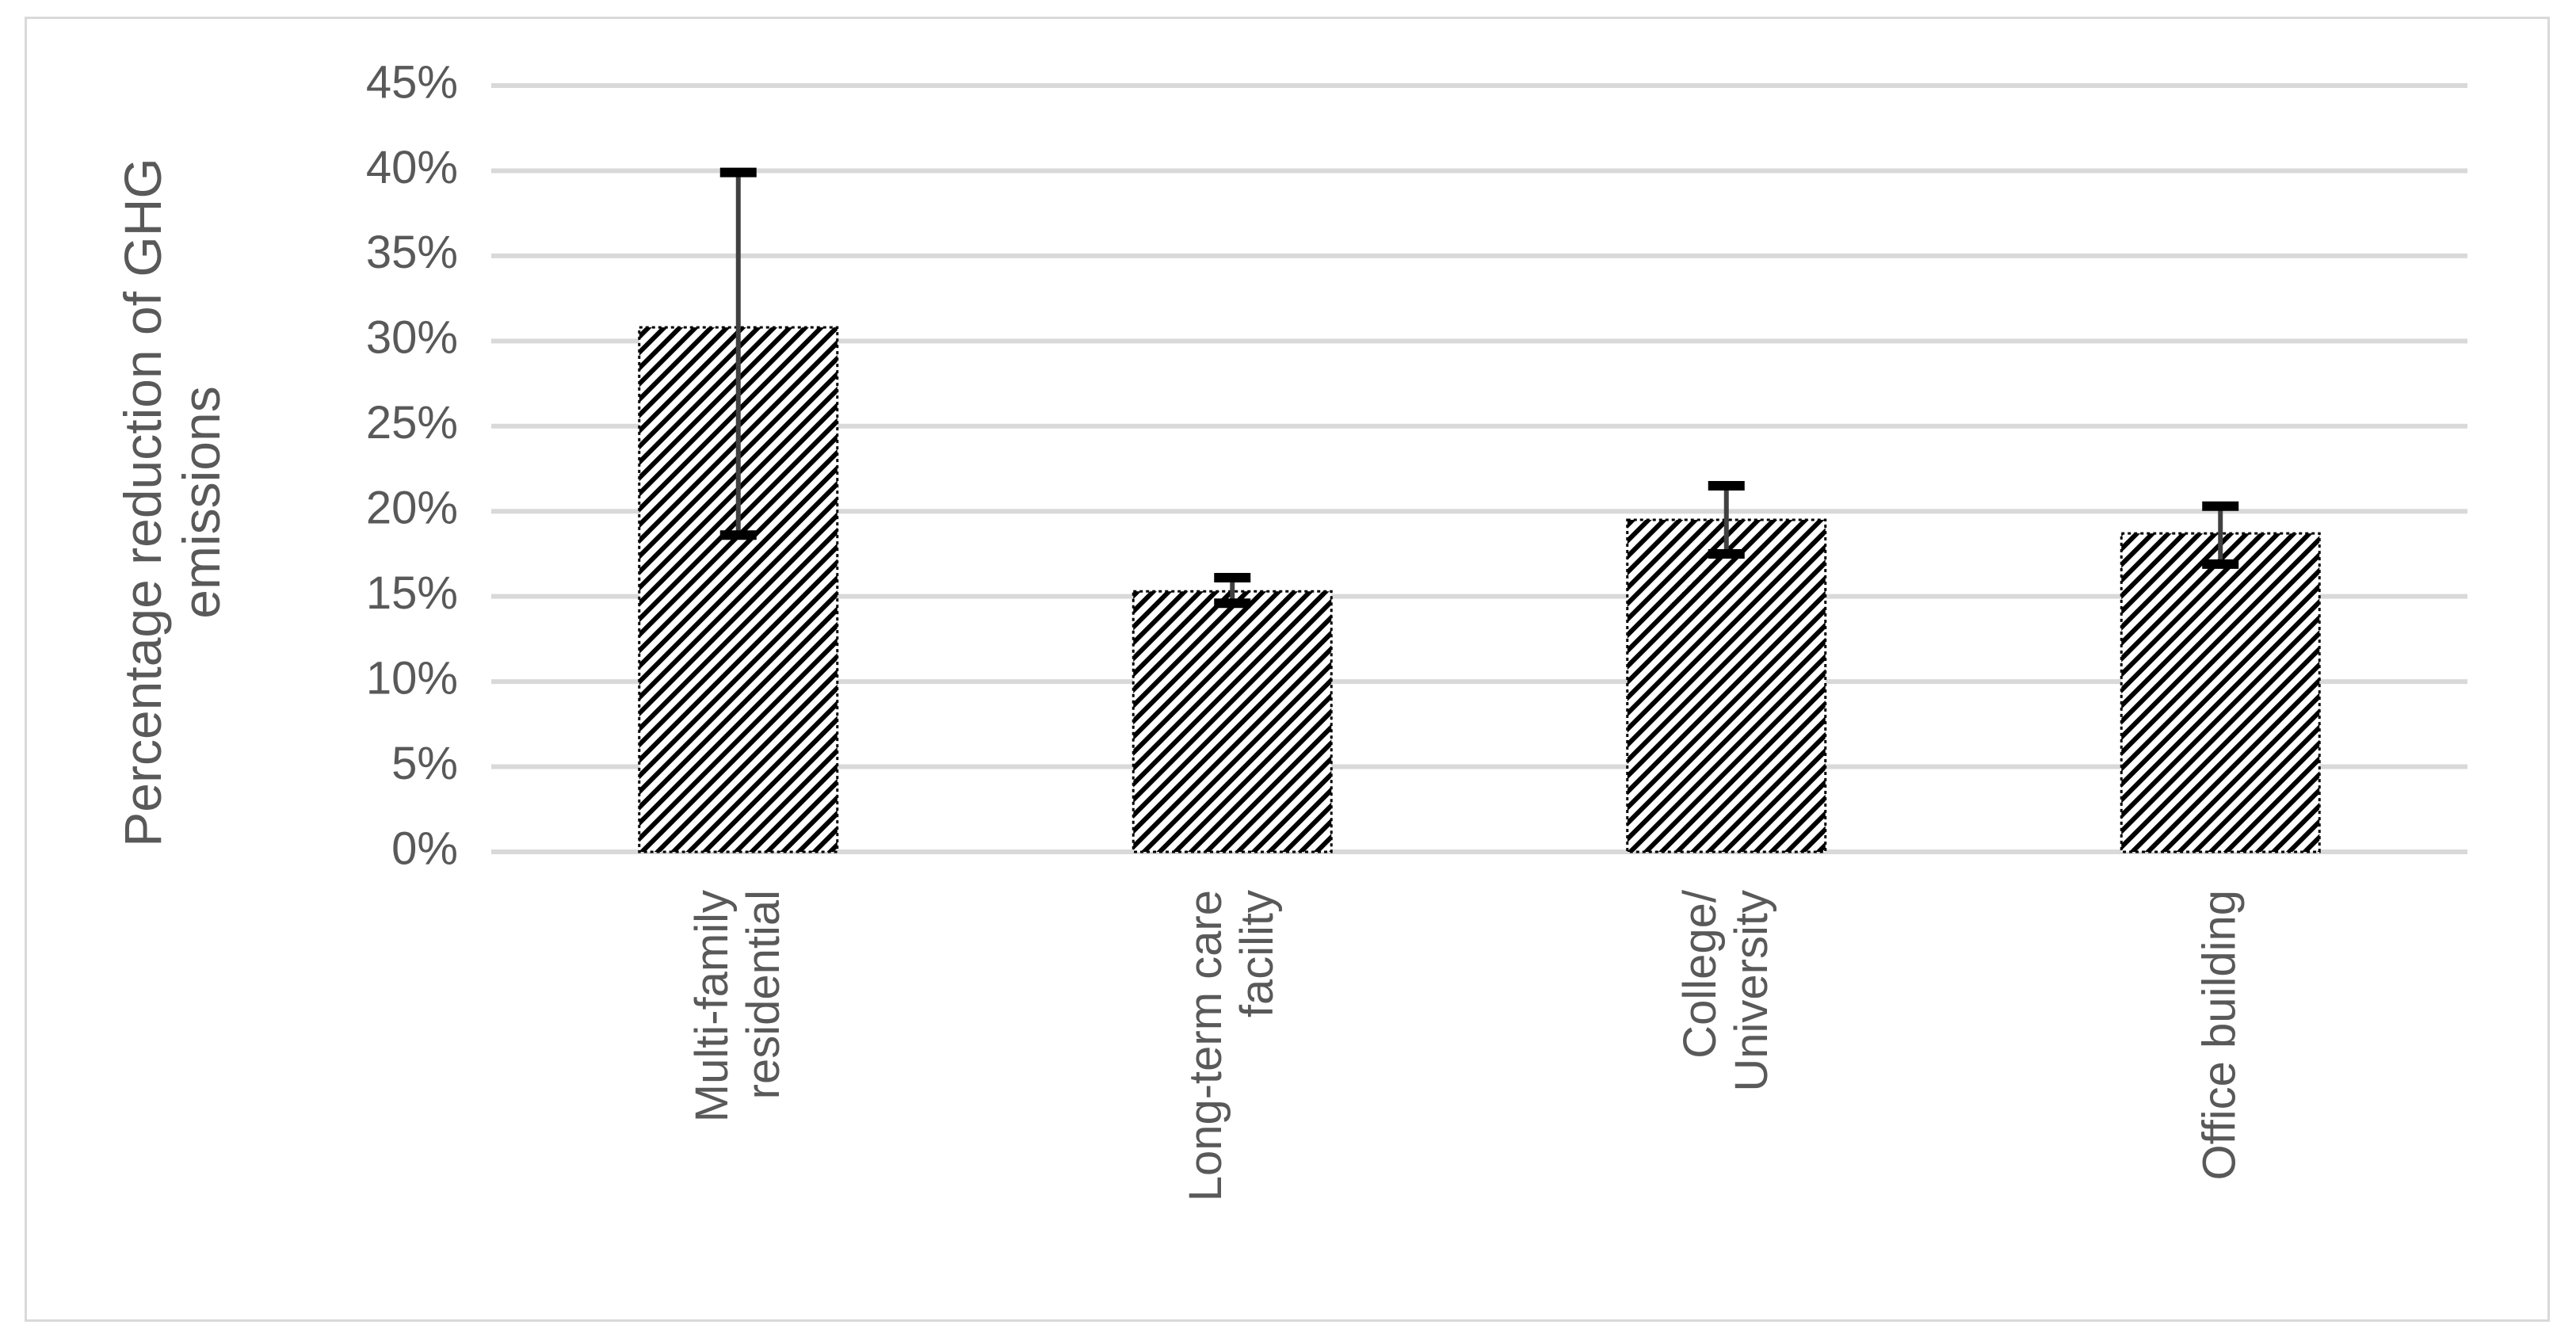 The height and width of the screenshot is (1340, 2576). Describe the element at coordinates (412, 82) in the screenshot. I see `y-tick-label: 45%` at that location.